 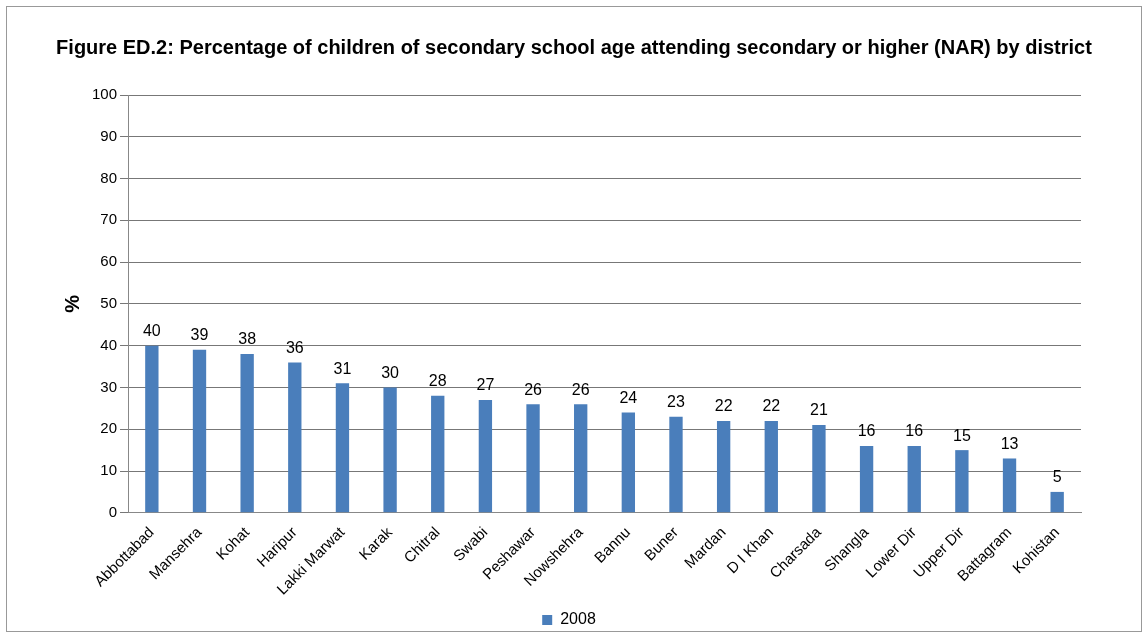 What do you see at coordinates (109, 303) in the screenshot?
I see `y-tick-label: 50` at bounding box center [109, 303].